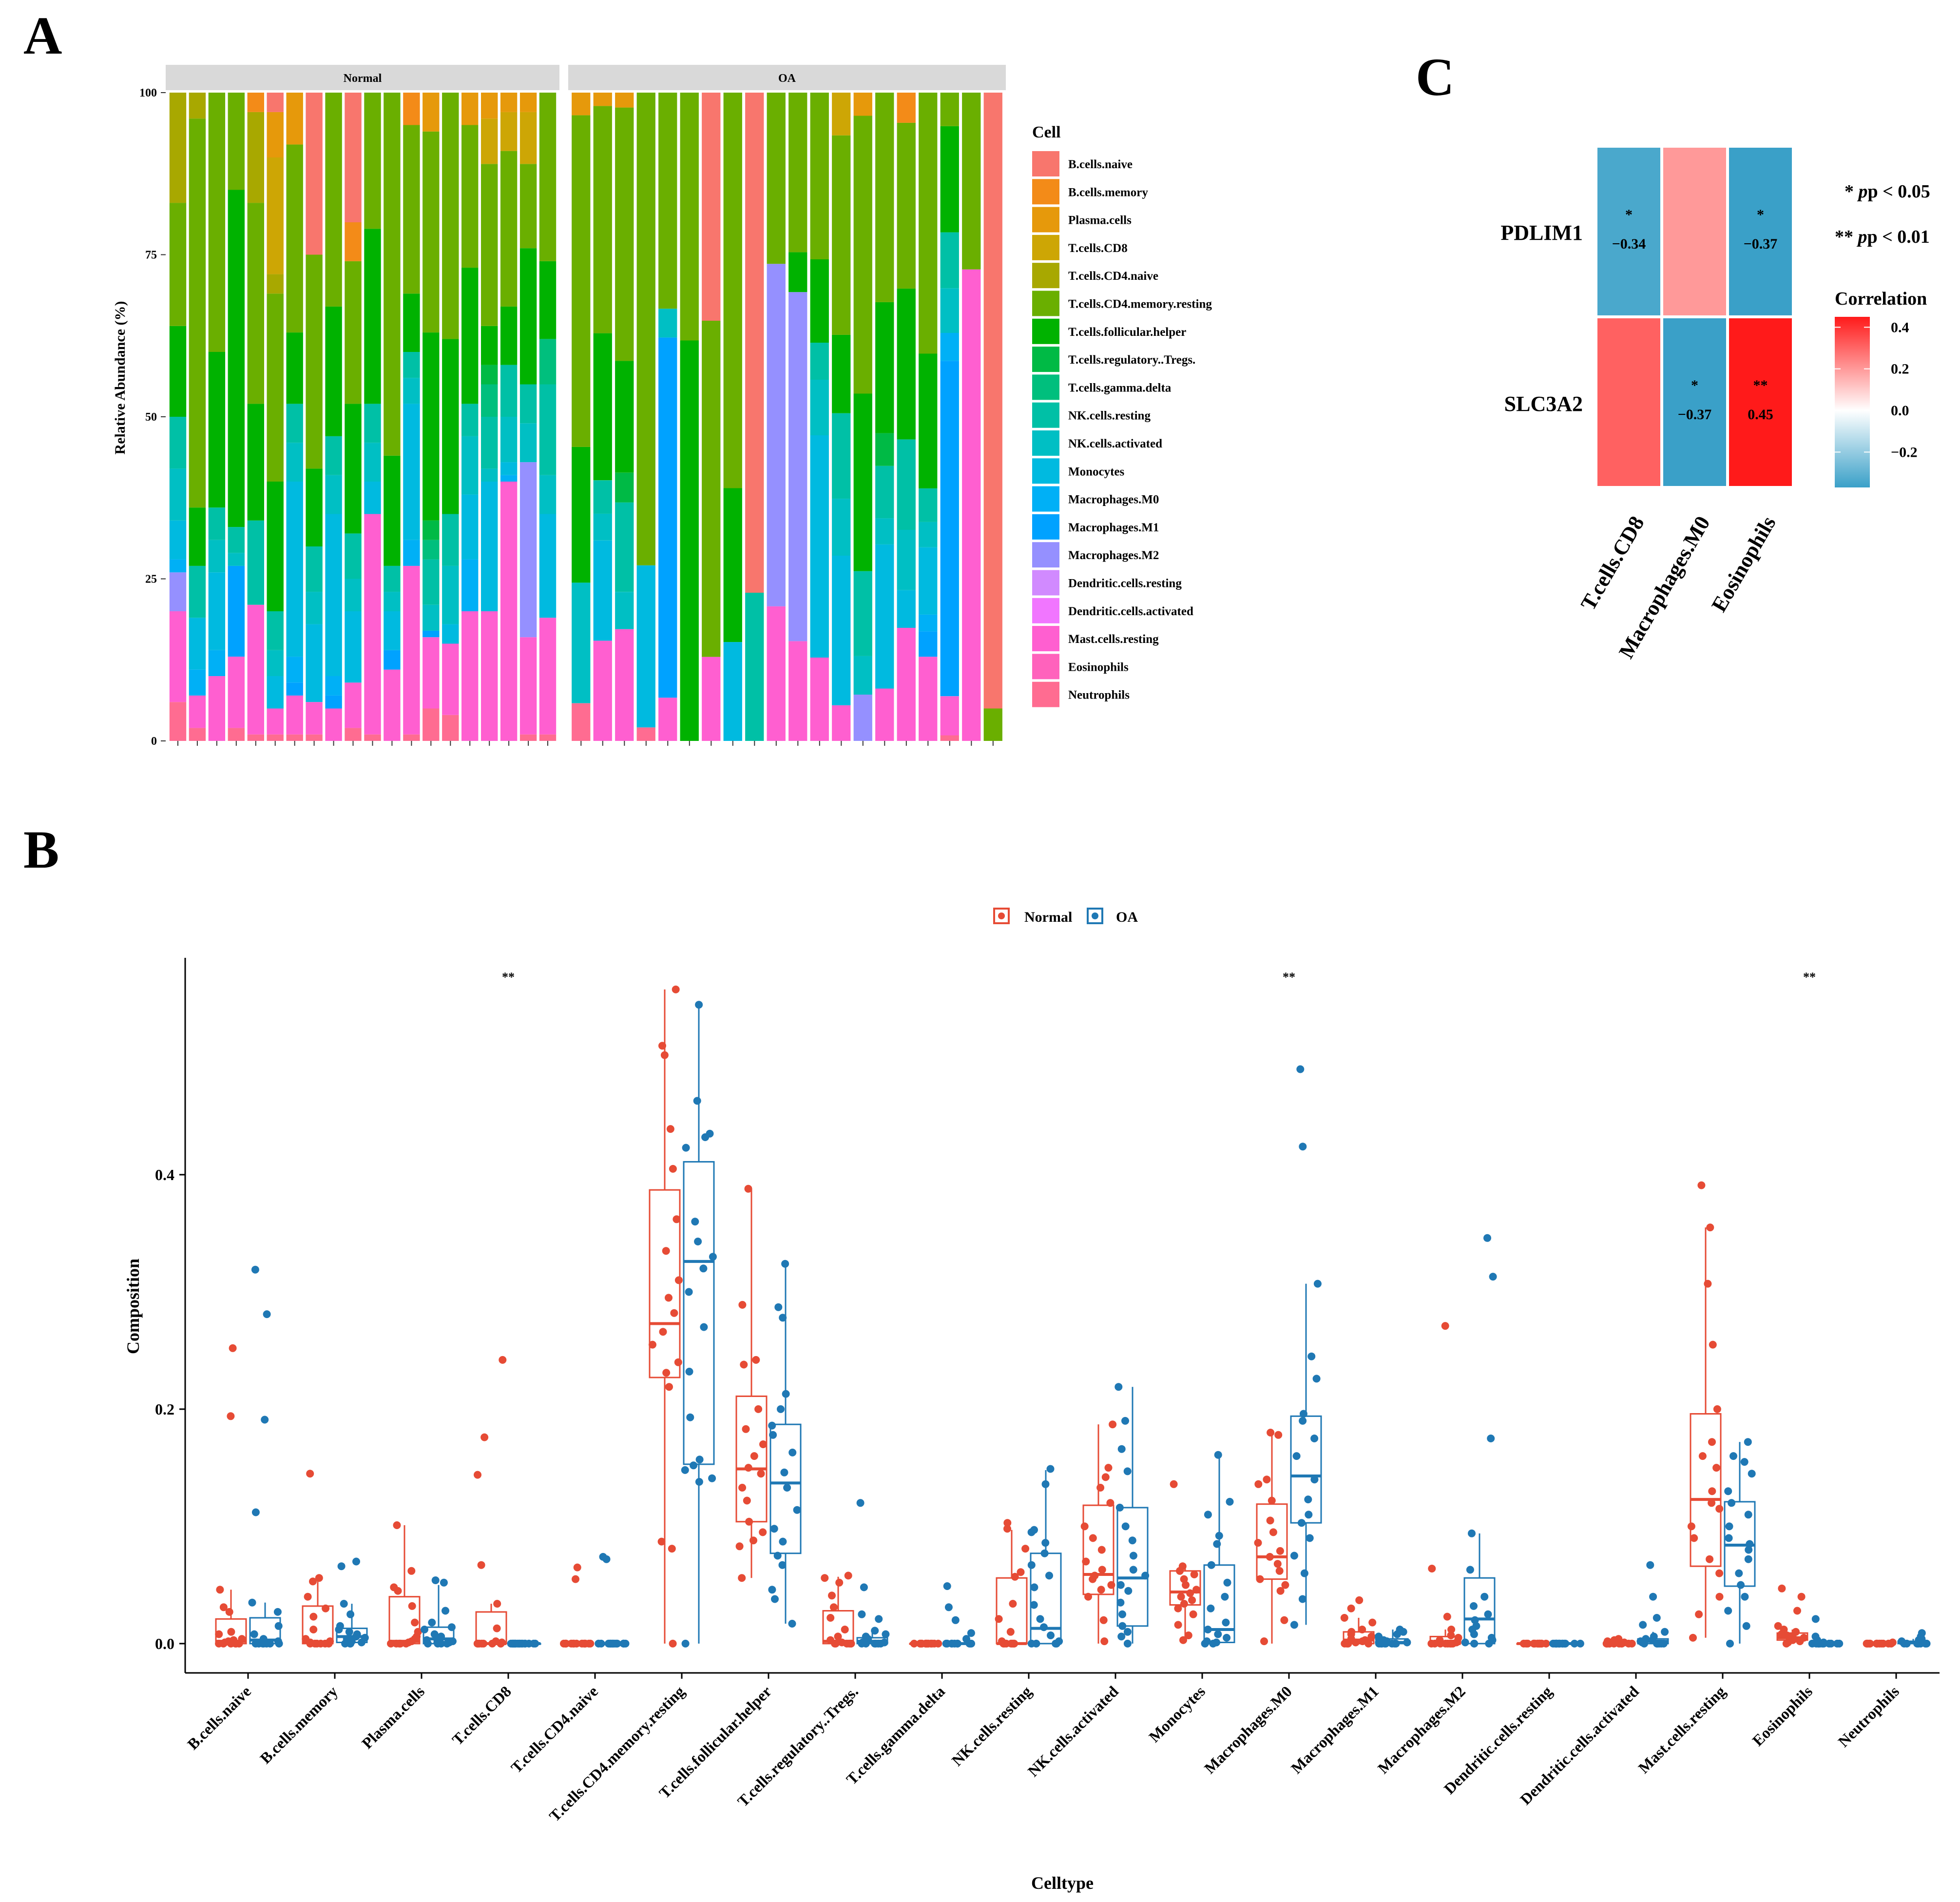  I want to click on bar-segment-normal-16-nk-cells-resting, so click(470, 420).